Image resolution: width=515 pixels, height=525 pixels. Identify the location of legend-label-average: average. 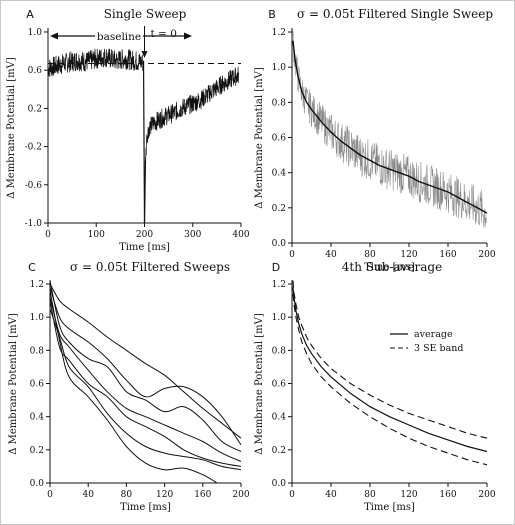
(433, 334).